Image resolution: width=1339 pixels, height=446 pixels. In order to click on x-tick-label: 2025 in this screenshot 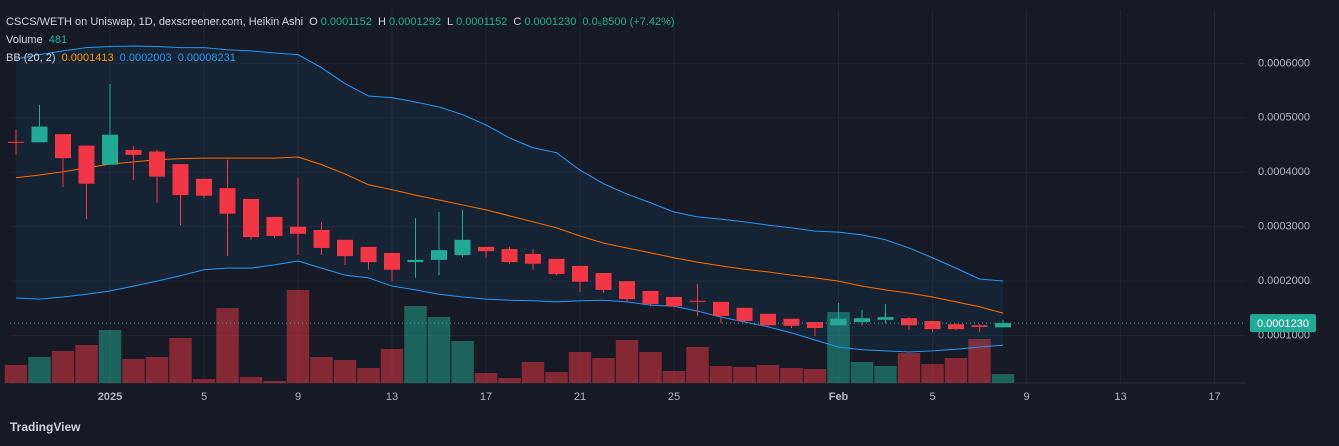, I will do `click(110, 397)`.